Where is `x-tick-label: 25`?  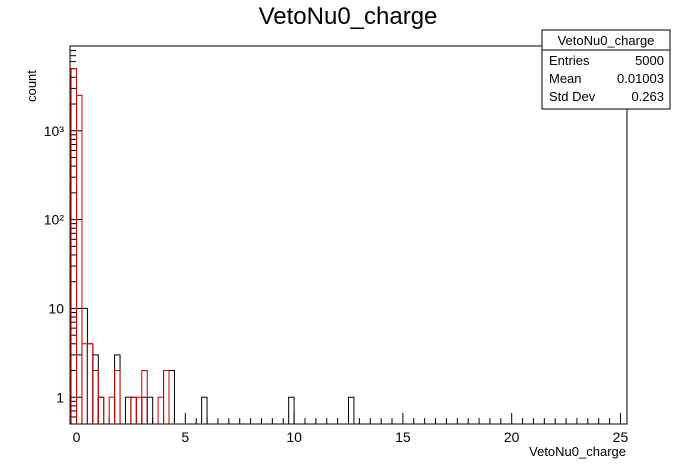 x-tick-label: 25 is located at coordinates (621, 437).